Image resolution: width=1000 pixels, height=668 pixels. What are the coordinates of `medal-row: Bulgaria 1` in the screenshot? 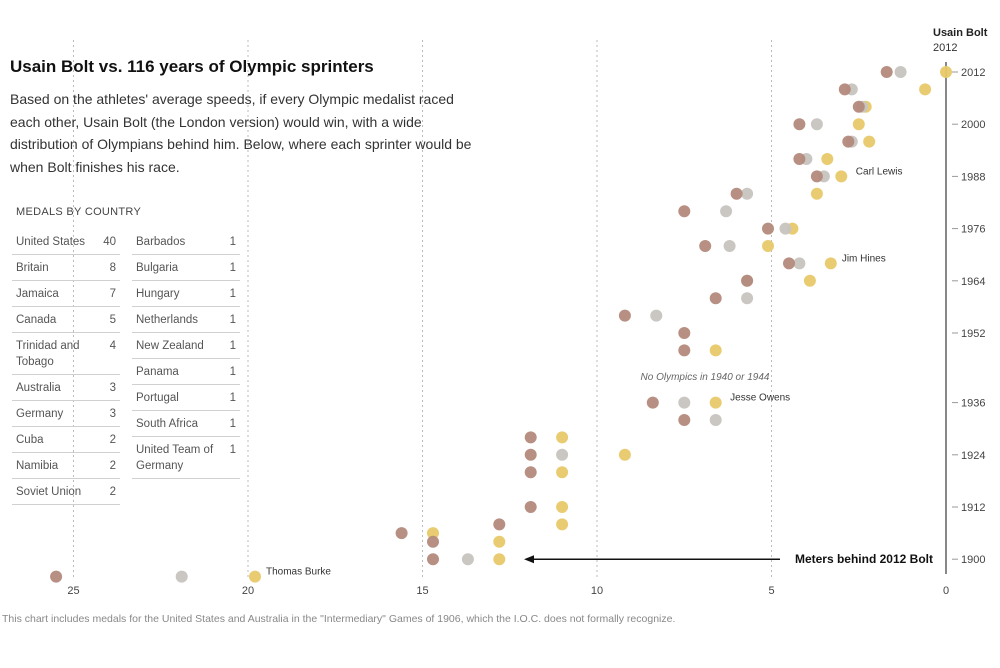 It's located at (186, 268).